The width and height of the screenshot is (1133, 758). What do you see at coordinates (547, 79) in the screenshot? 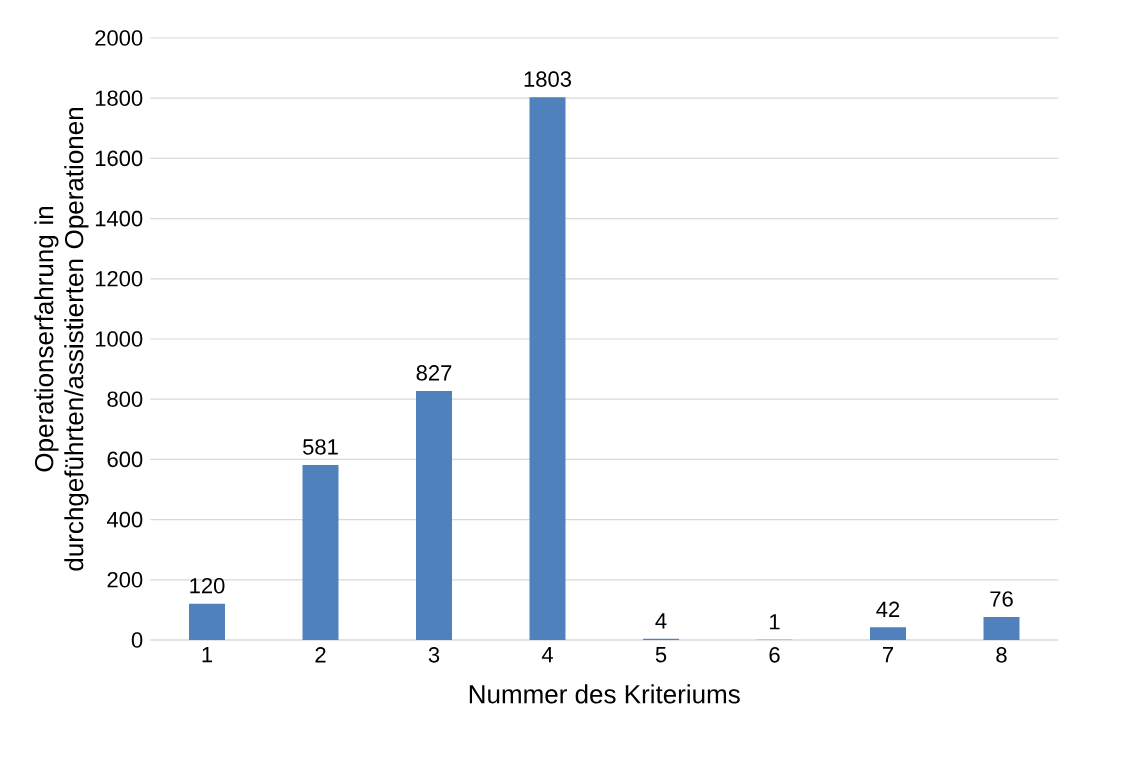
I see `data-label: 1803` at bounding box center [547, 79].